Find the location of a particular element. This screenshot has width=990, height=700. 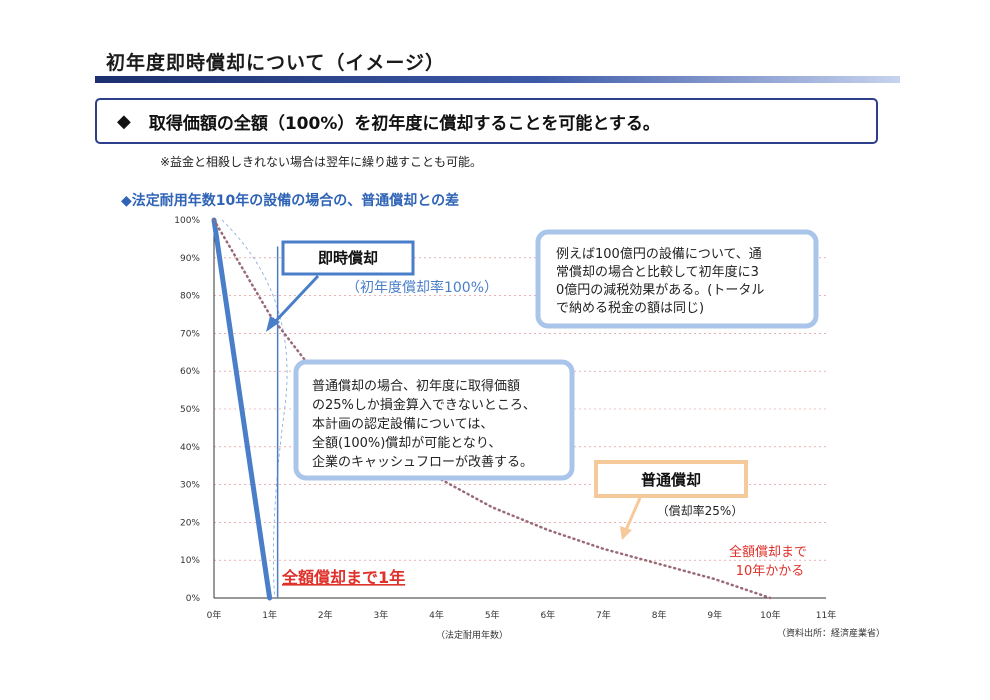

explain-text-line: 全額(100%)償却が可能となり、 is located at coordinates (406, 443).